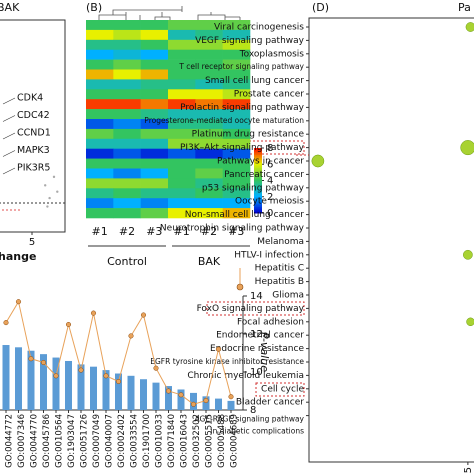 This screenshot has width=474, height=474. What do you see at coordinates (85, 441) in the screenshot?
I see `x-tick-label: GO:0051726` at bounding box center [85, 441].